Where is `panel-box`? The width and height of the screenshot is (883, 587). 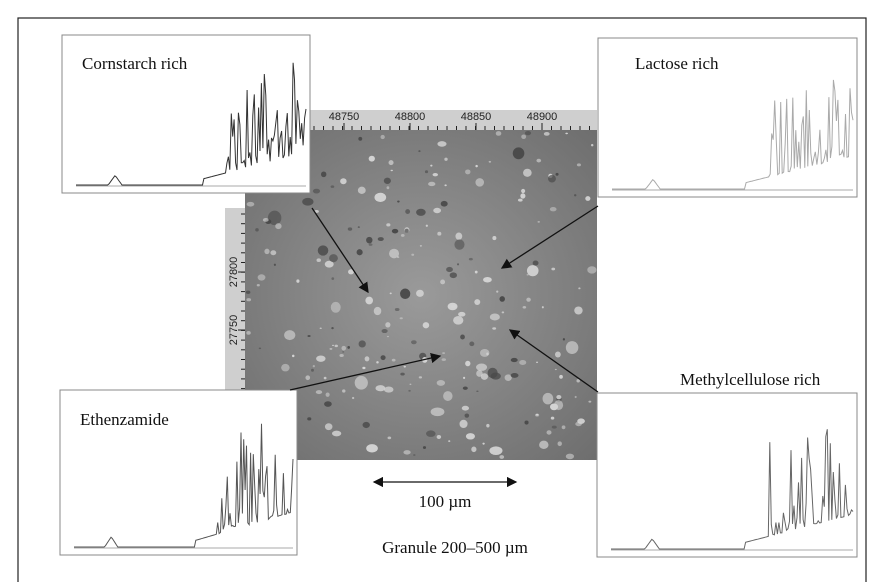 panel-box is located at coordinates (186, 114).